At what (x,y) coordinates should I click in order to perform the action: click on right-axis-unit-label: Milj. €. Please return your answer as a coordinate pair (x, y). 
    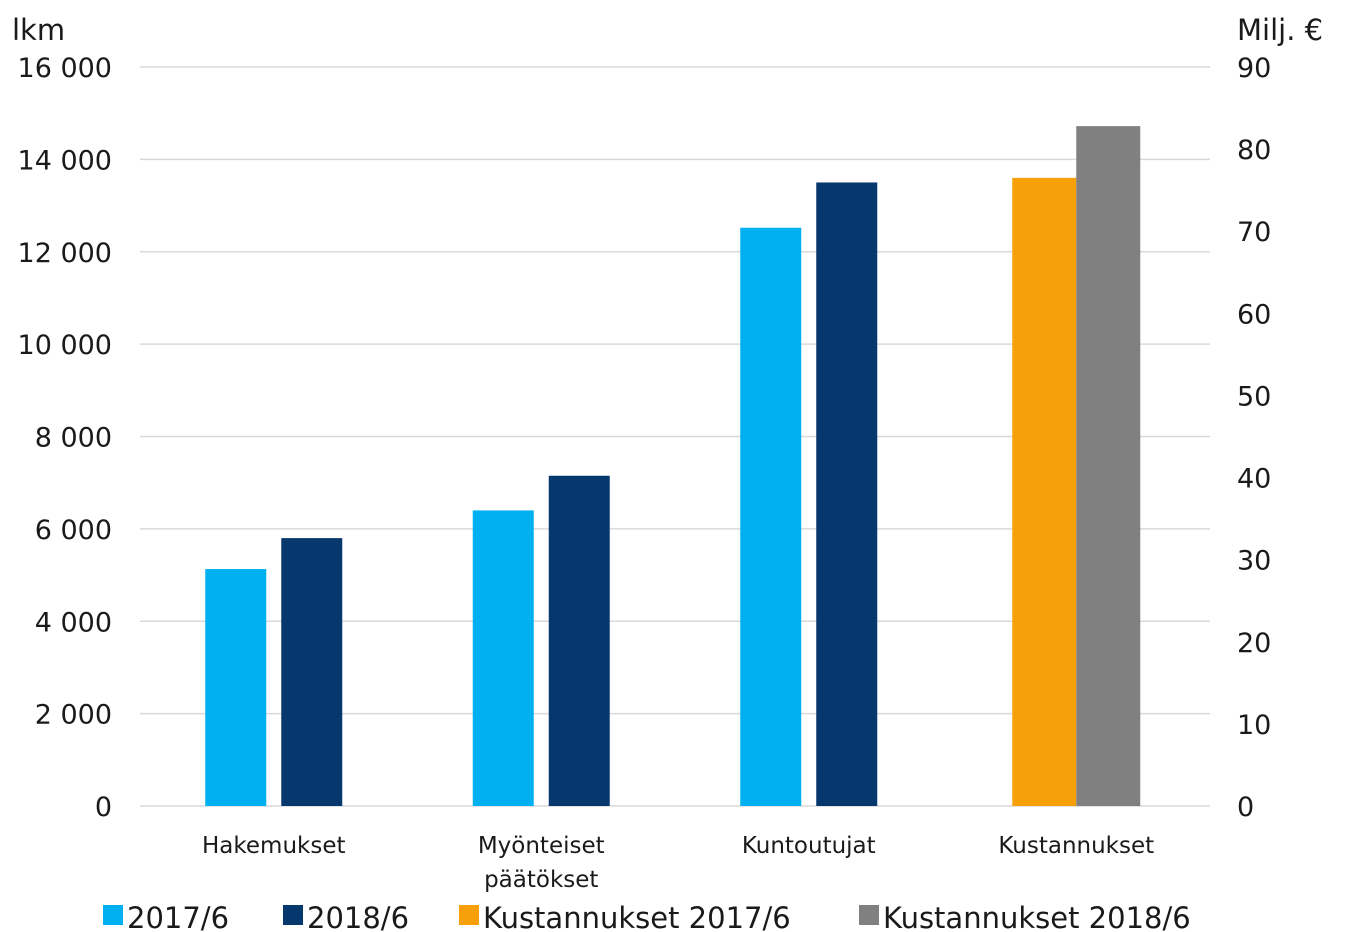
    Looking at the image, I should click on (1280, 30).